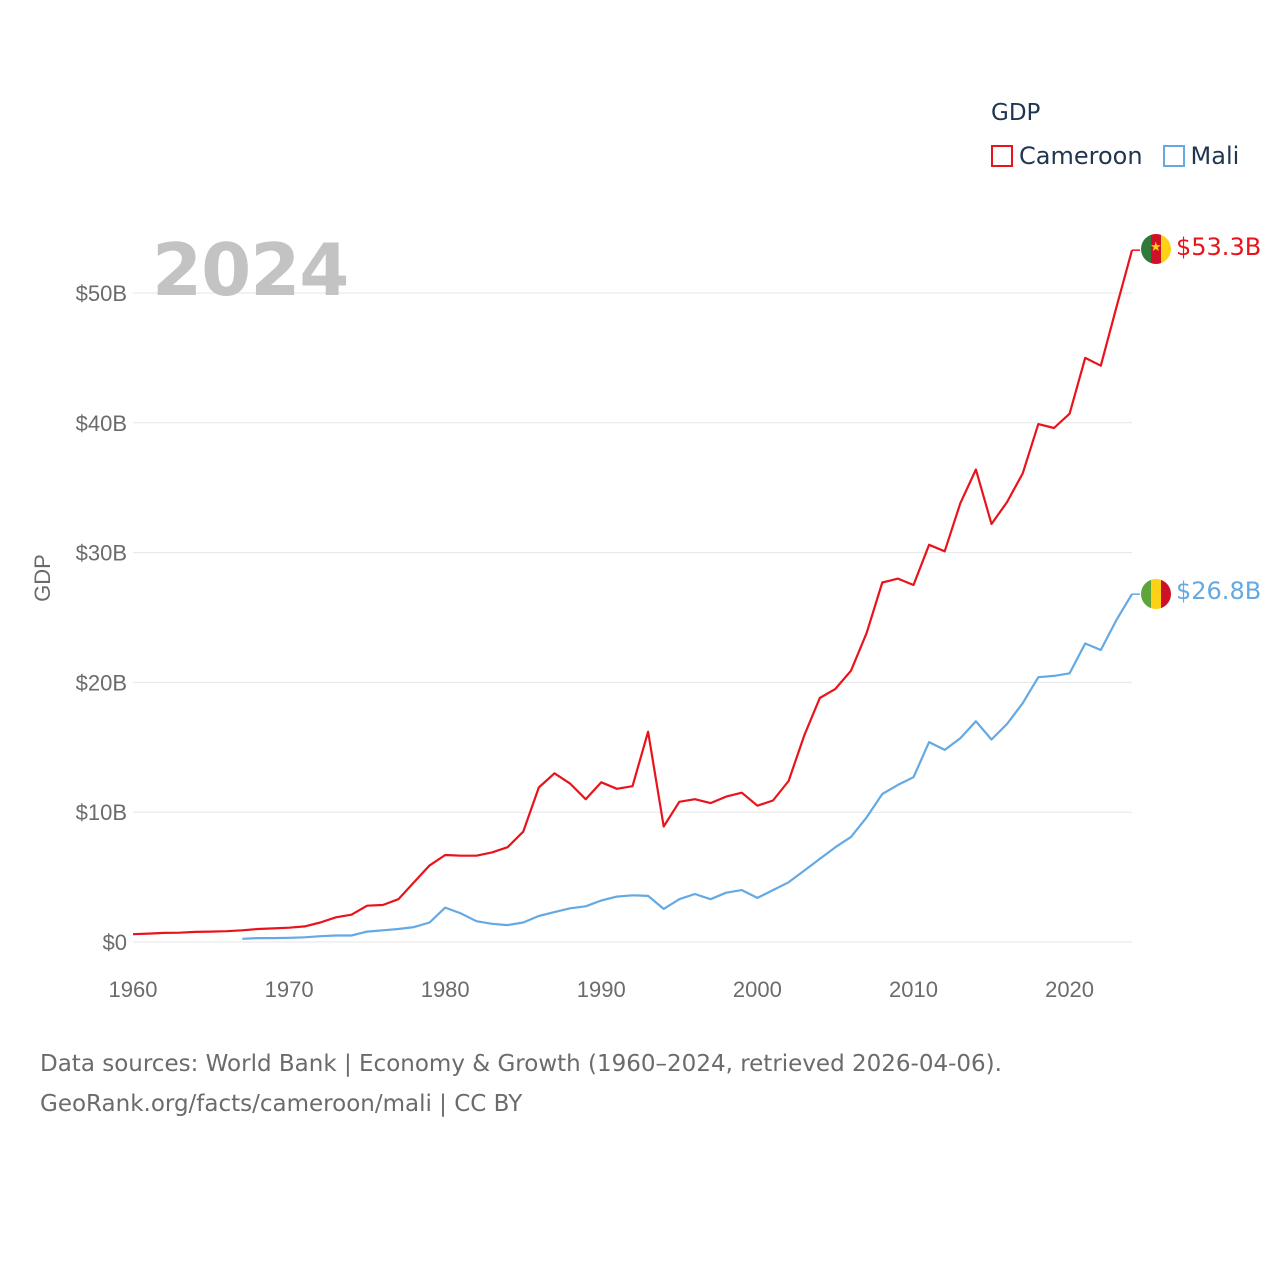 The width and height of the screenshot is (1280, 1280). I want to click on end-value-mali: $26.8B, so click(1219, 591).